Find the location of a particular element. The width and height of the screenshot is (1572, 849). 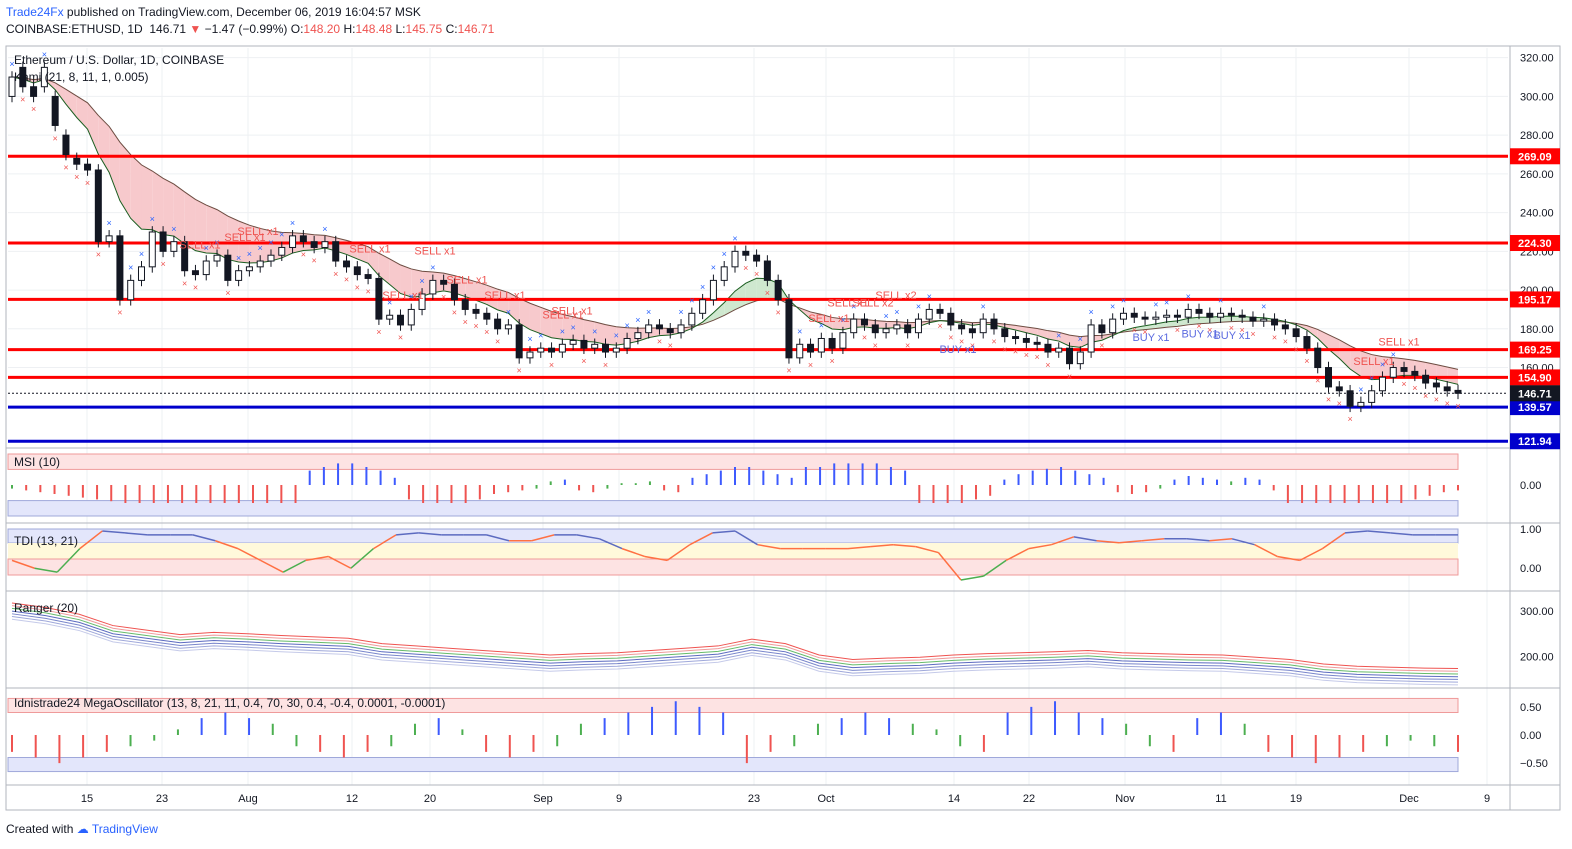

level-price-label: 154.90 is located at coordinates (1535, 378).